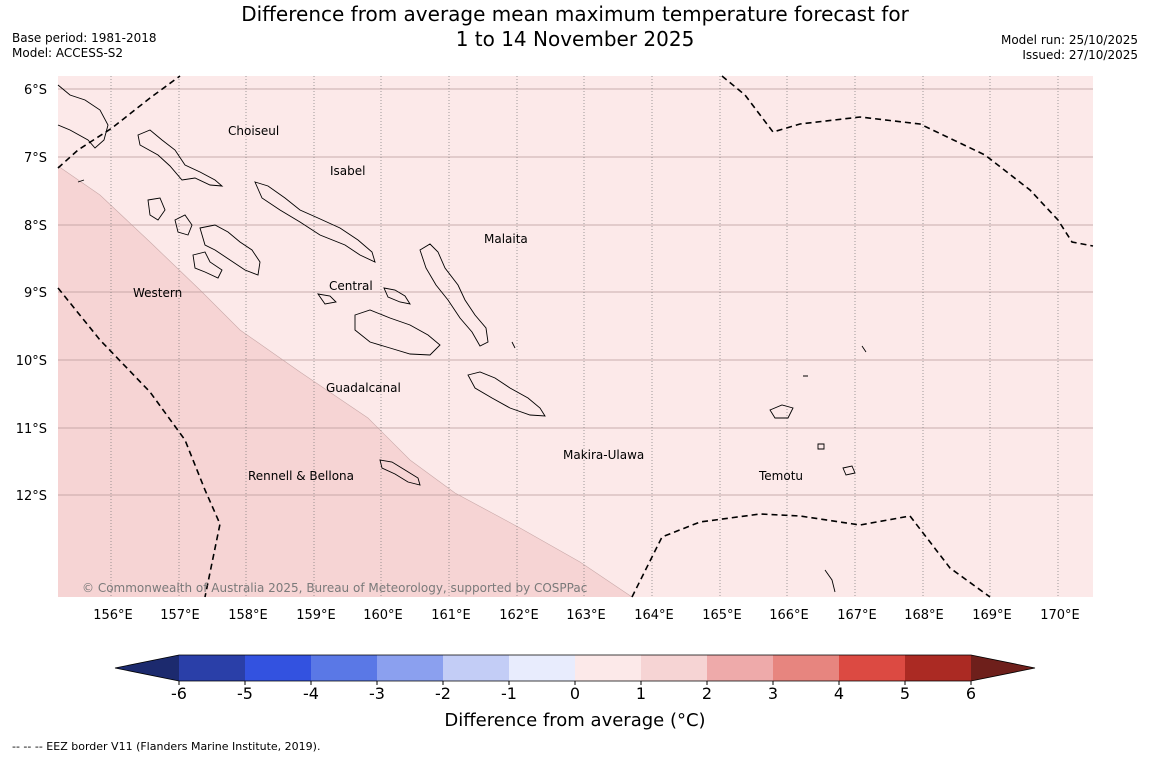 This screenshot has width=1150, height=758. Describe the element at coordinates (789, 615) in the screenshot. I see `lon-label: 166°E` at that location.